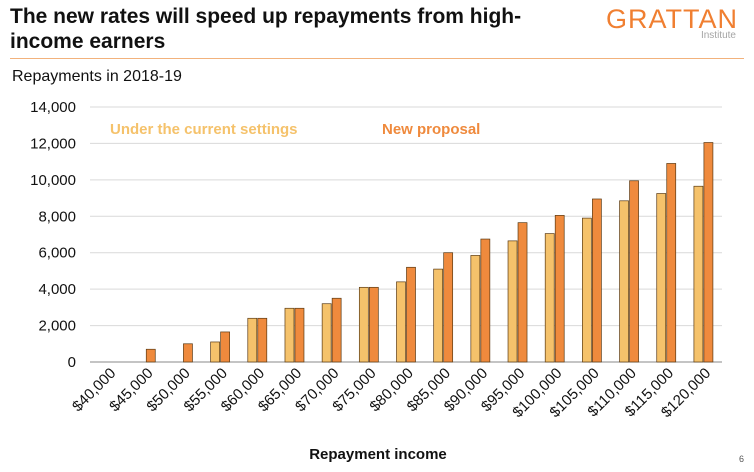  What do you see at coordinates (204, 129) in the screenshot?
I see `legend-current: Under the current settings` at bounding box center [204, 129].